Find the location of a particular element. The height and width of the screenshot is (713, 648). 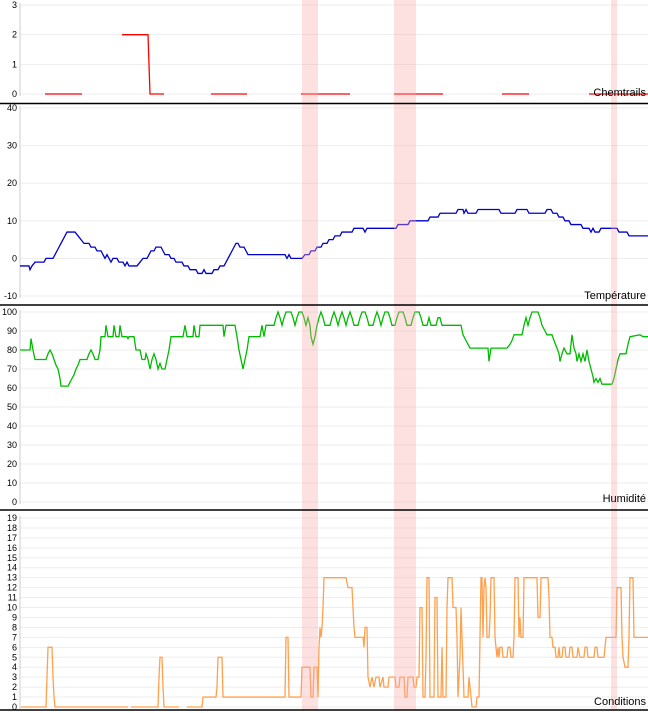

panel-label-conditions: Conditions is located at coordinates (620, 702).